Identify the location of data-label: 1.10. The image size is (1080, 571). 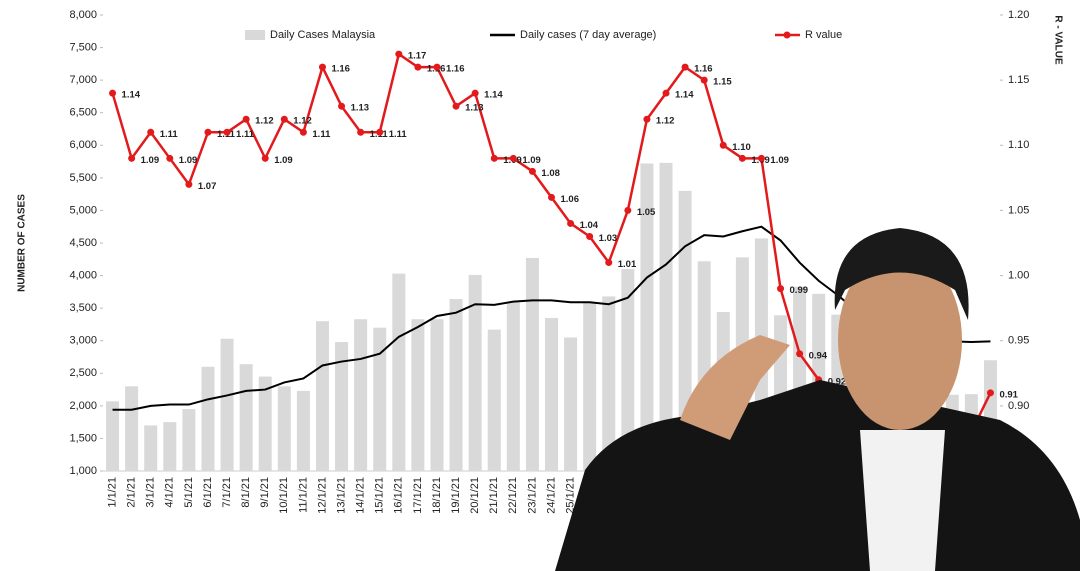
(741, 147).